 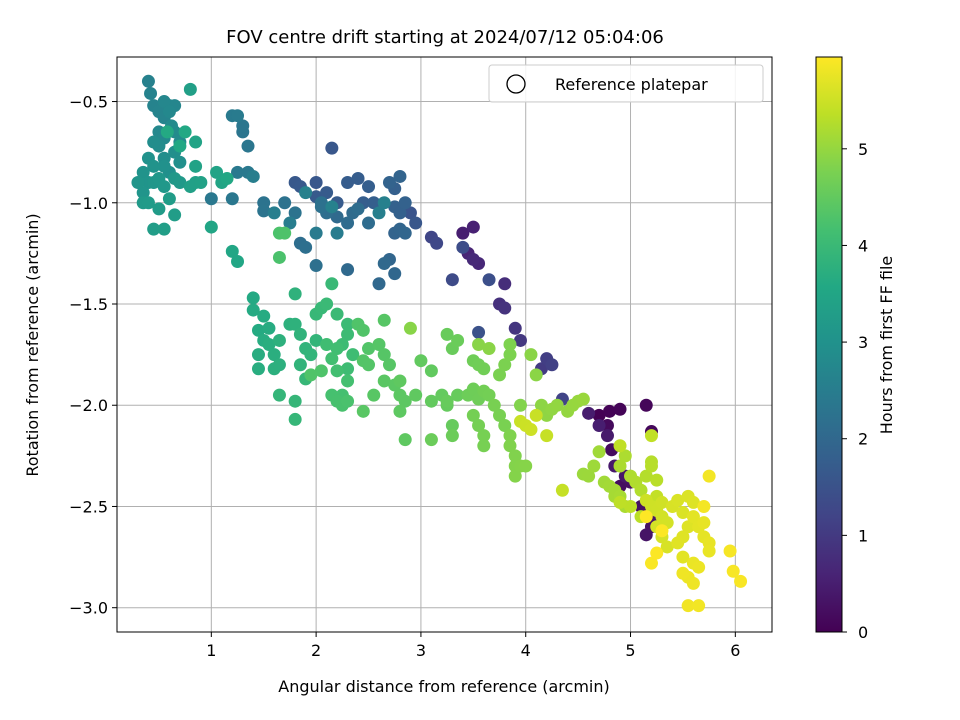 I want to click on colorbar: 0 1 2 3 4 5 Hours from first FF file, so click(x=855, y=349).